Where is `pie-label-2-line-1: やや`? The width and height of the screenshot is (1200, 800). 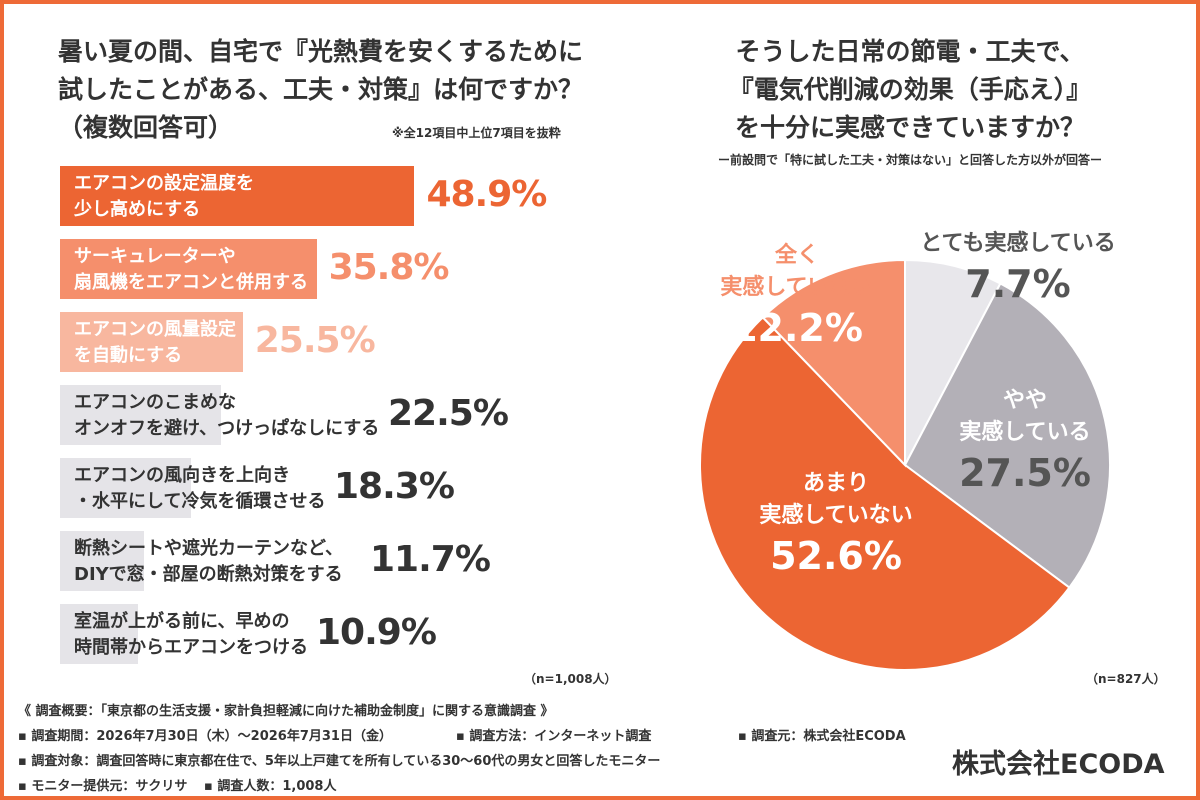
pie-label-2-line-1: やや is located at coordinates (1024, 400).